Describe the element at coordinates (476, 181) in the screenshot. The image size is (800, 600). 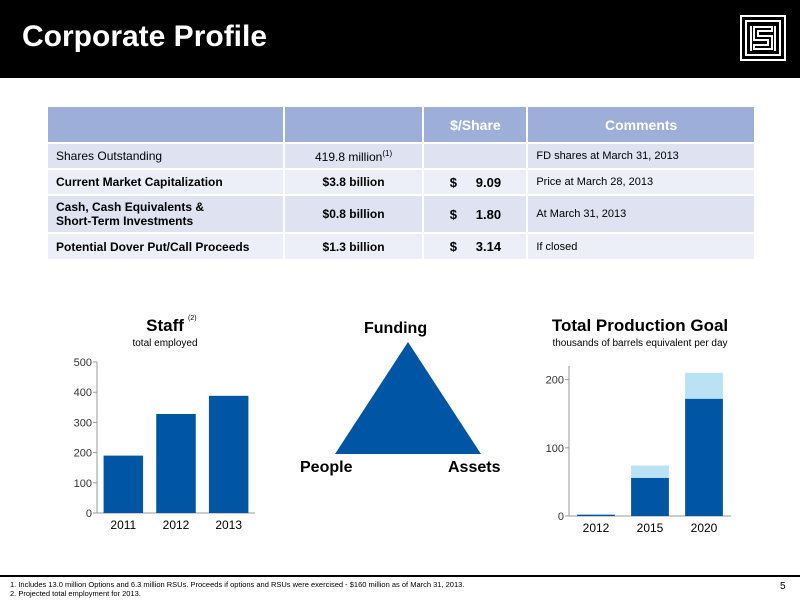
I see `row-per-share: $9.09` at that location.